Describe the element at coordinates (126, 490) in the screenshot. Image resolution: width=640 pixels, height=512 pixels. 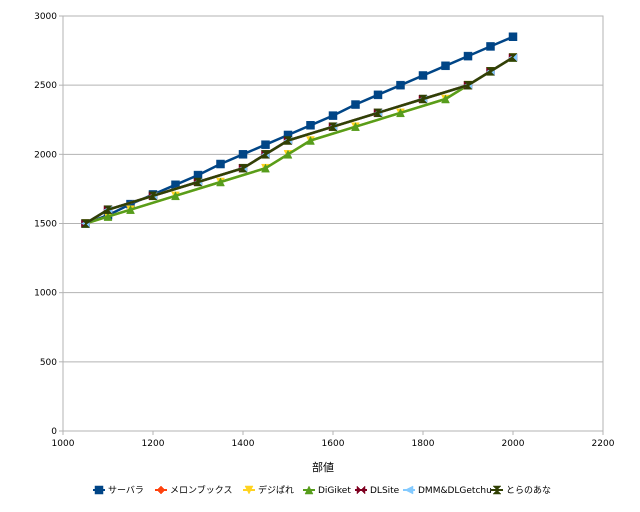
I see `legend-label: サーバラ` at that location.